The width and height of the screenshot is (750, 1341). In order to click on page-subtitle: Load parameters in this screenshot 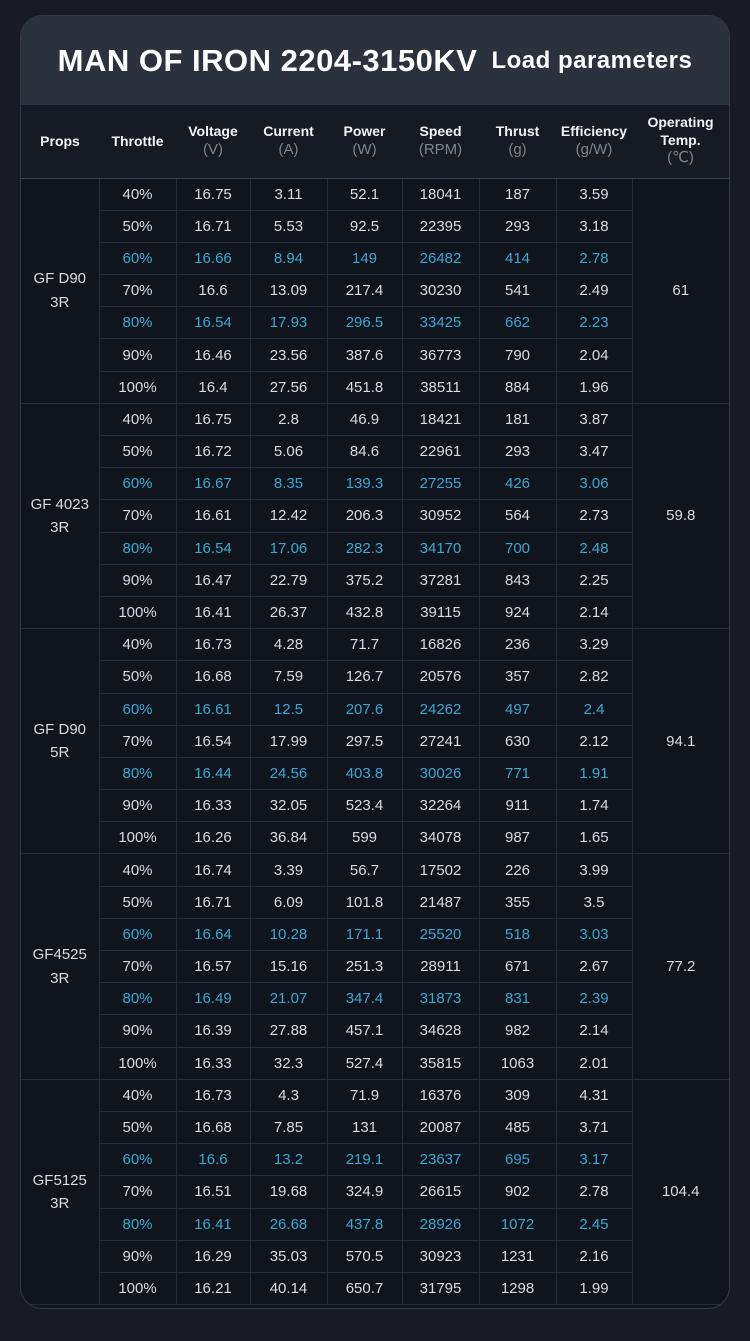, I will do `click(592, 60)`.